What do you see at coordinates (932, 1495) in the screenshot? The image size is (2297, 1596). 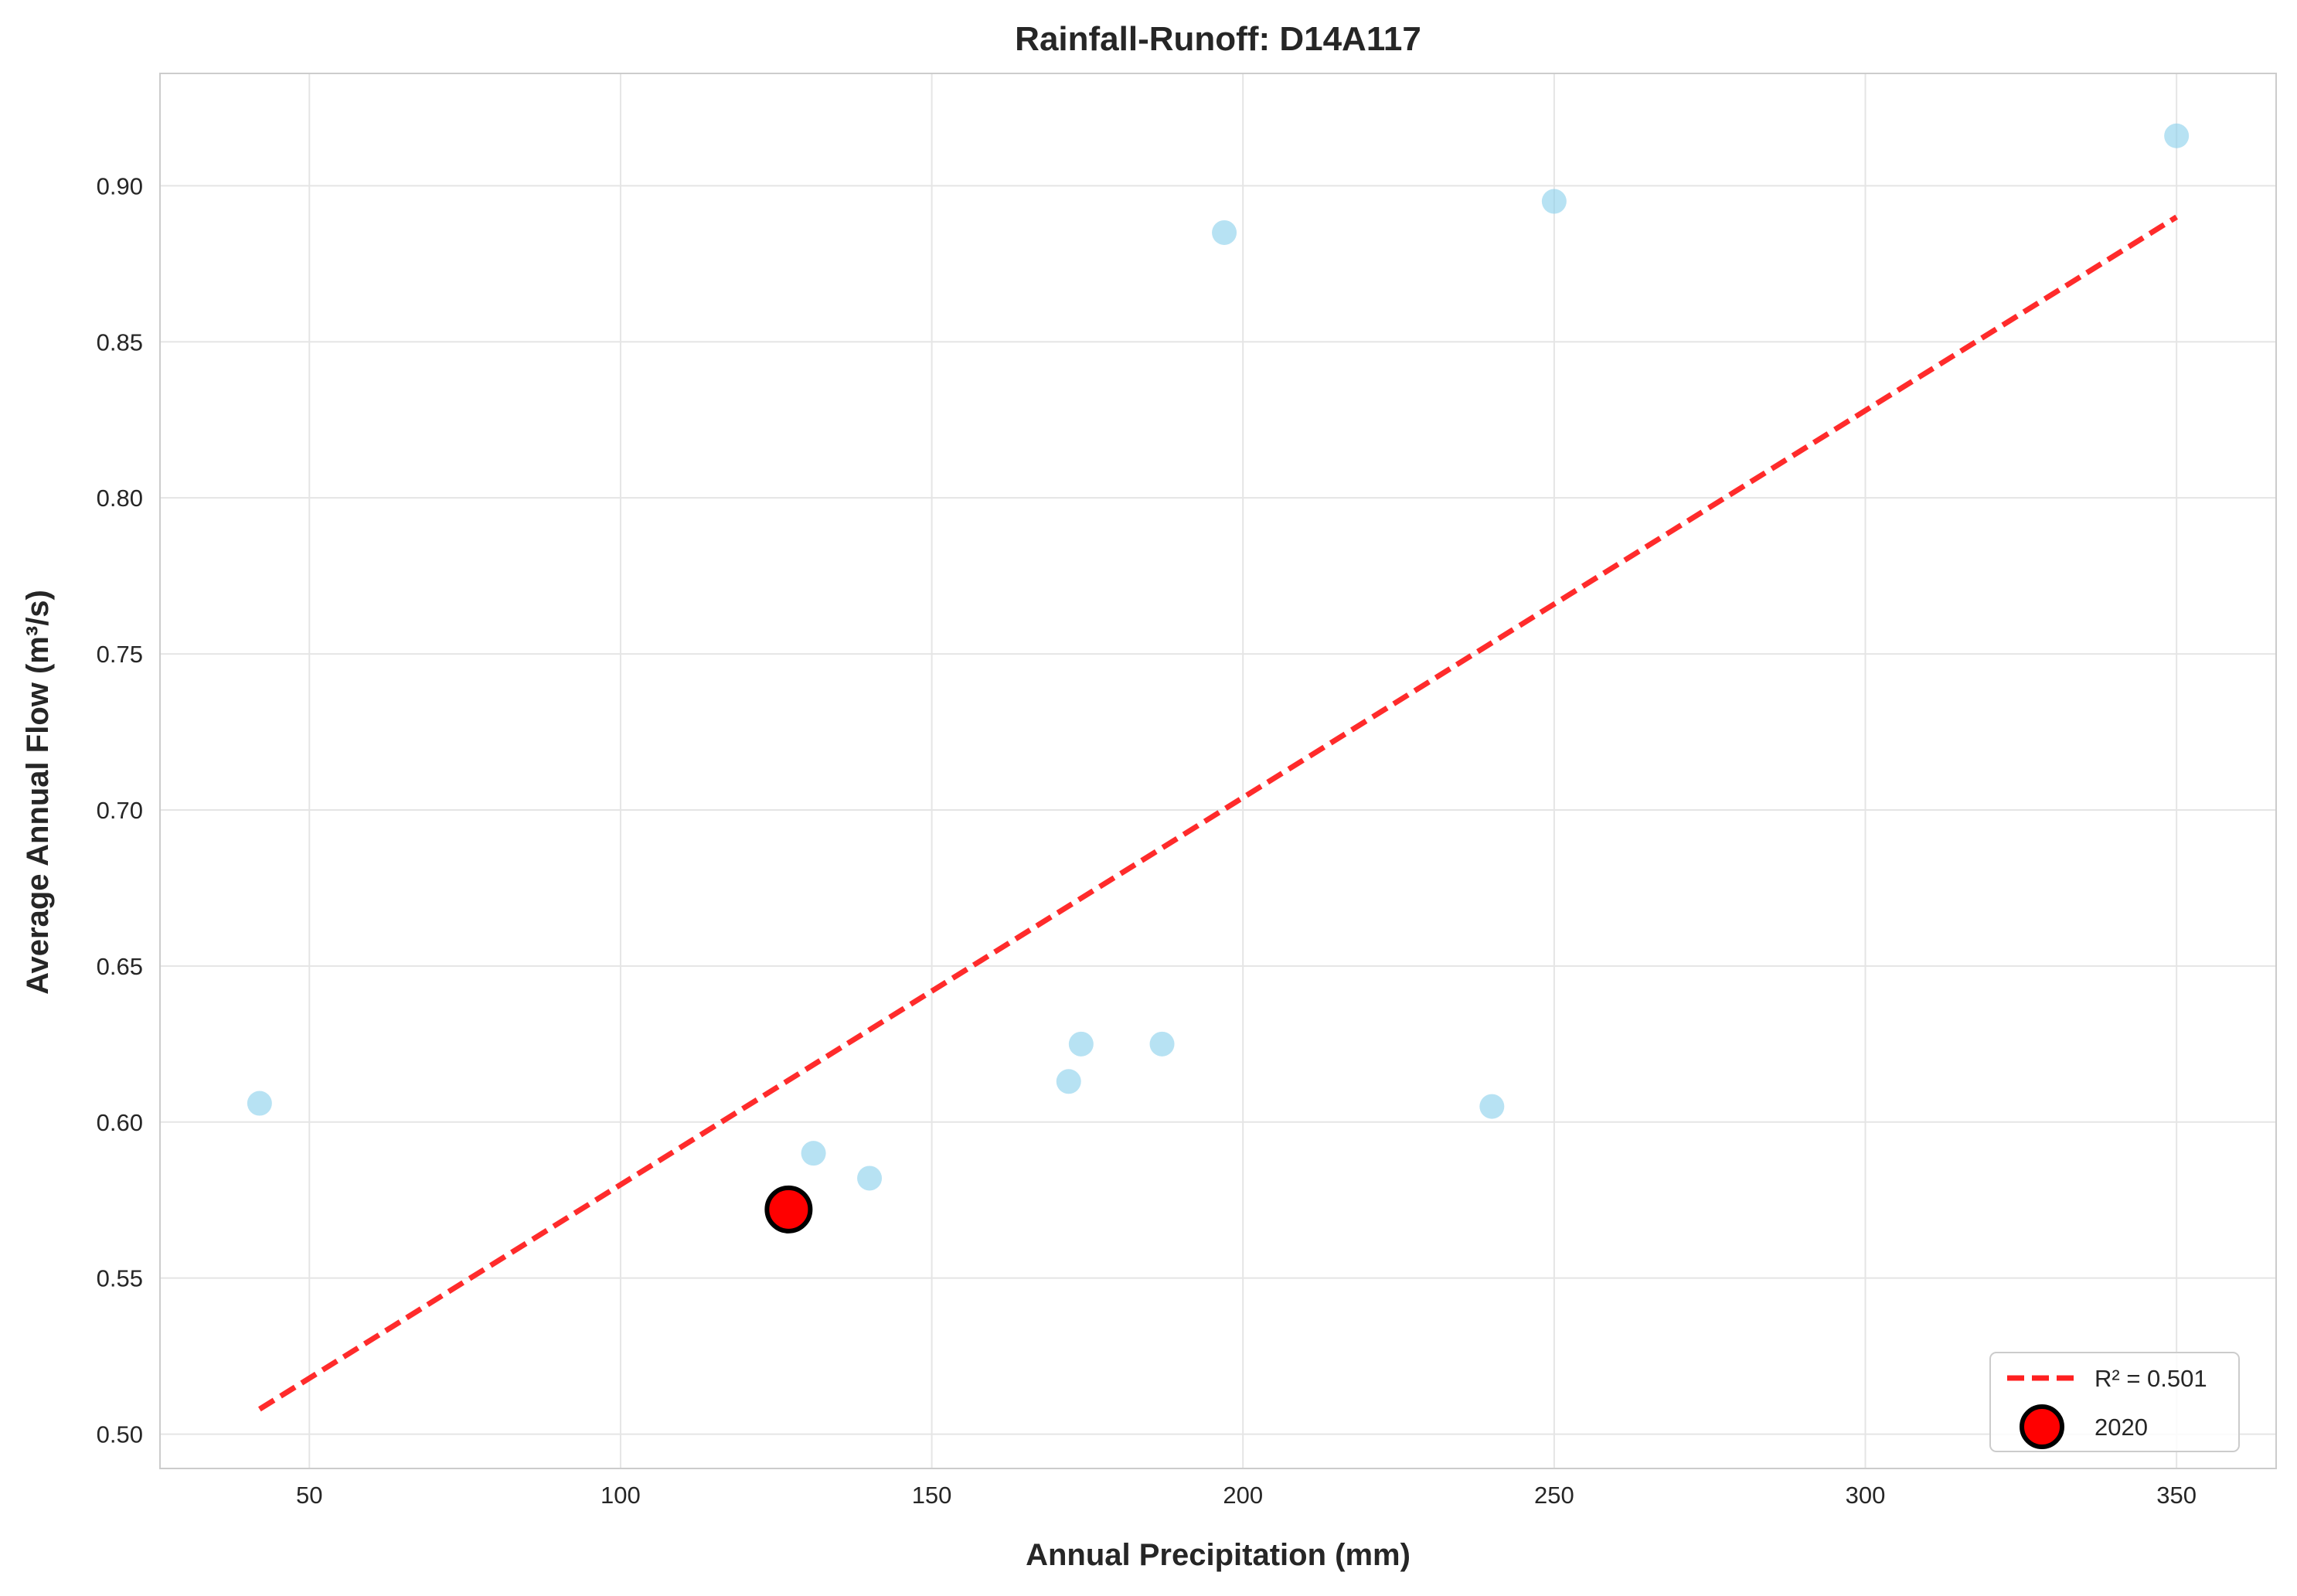 I see `x-tick-label: 150` at bounding box center [932, 1495].